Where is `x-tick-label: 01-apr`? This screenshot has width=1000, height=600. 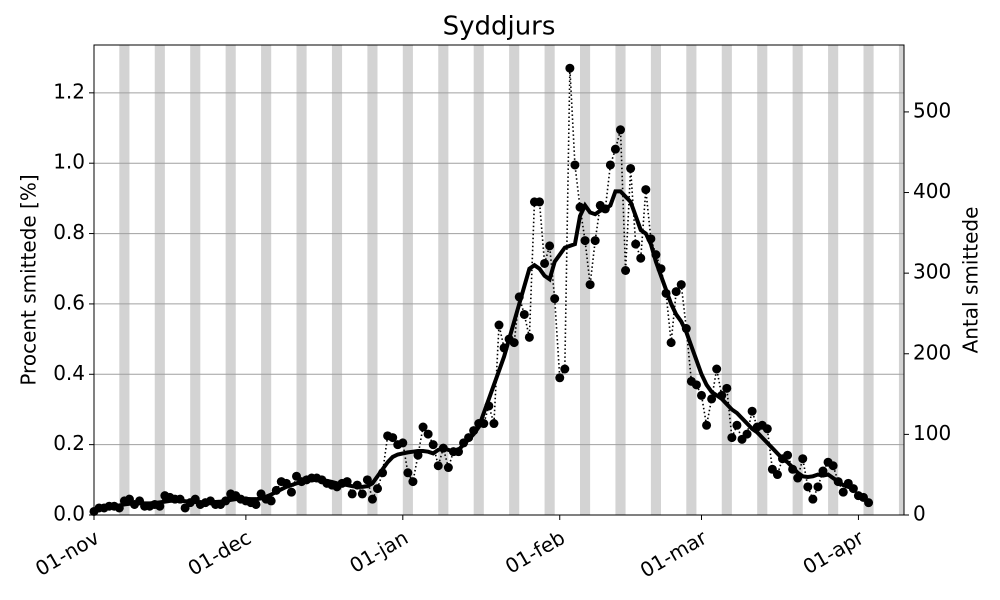 x-tick-label: 01-apr is located at coordinates (834, 552).